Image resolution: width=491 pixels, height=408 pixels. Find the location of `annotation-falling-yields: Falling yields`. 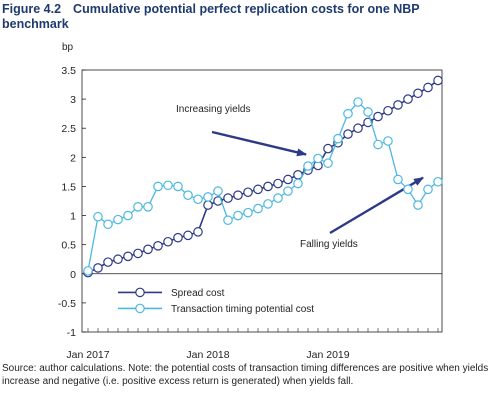

annotation-falling-yields: Falling yields is located at coordinates (329, 244).